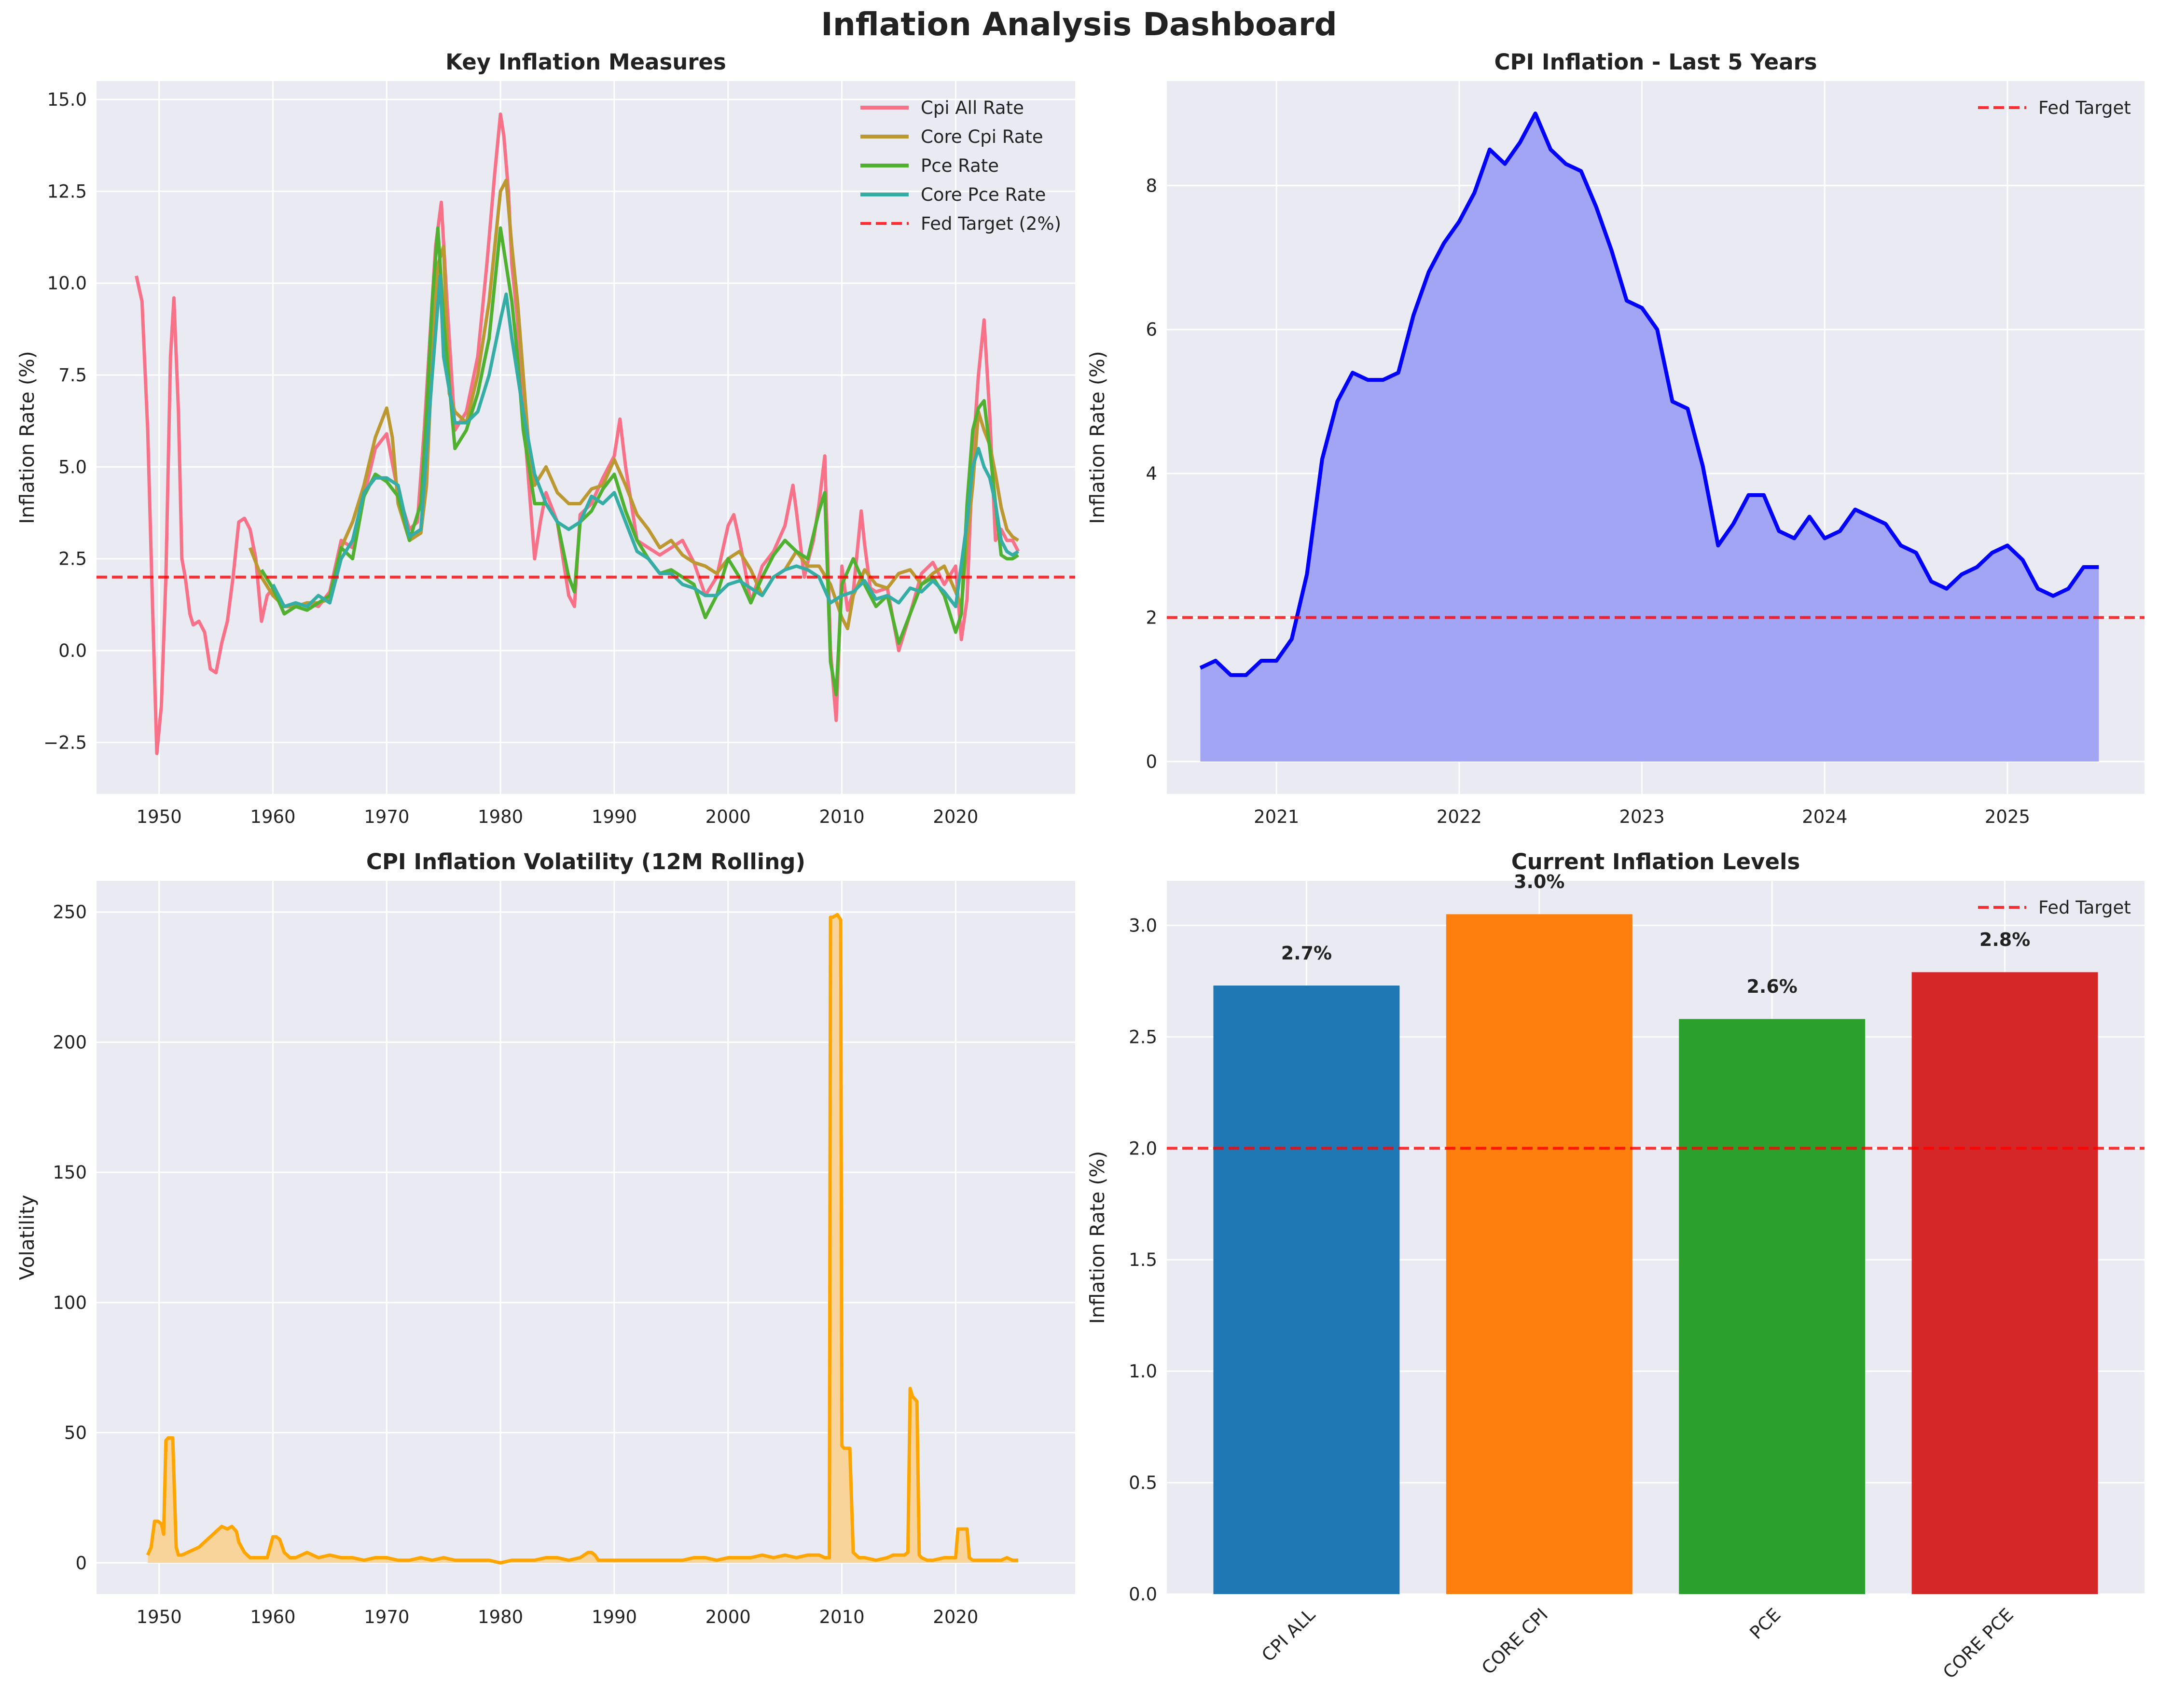  What do you see at coordinates (1143, 1148) in the screenshot?
I see `y-tick-label: 2.0` at bounding box center [1143, 1148].